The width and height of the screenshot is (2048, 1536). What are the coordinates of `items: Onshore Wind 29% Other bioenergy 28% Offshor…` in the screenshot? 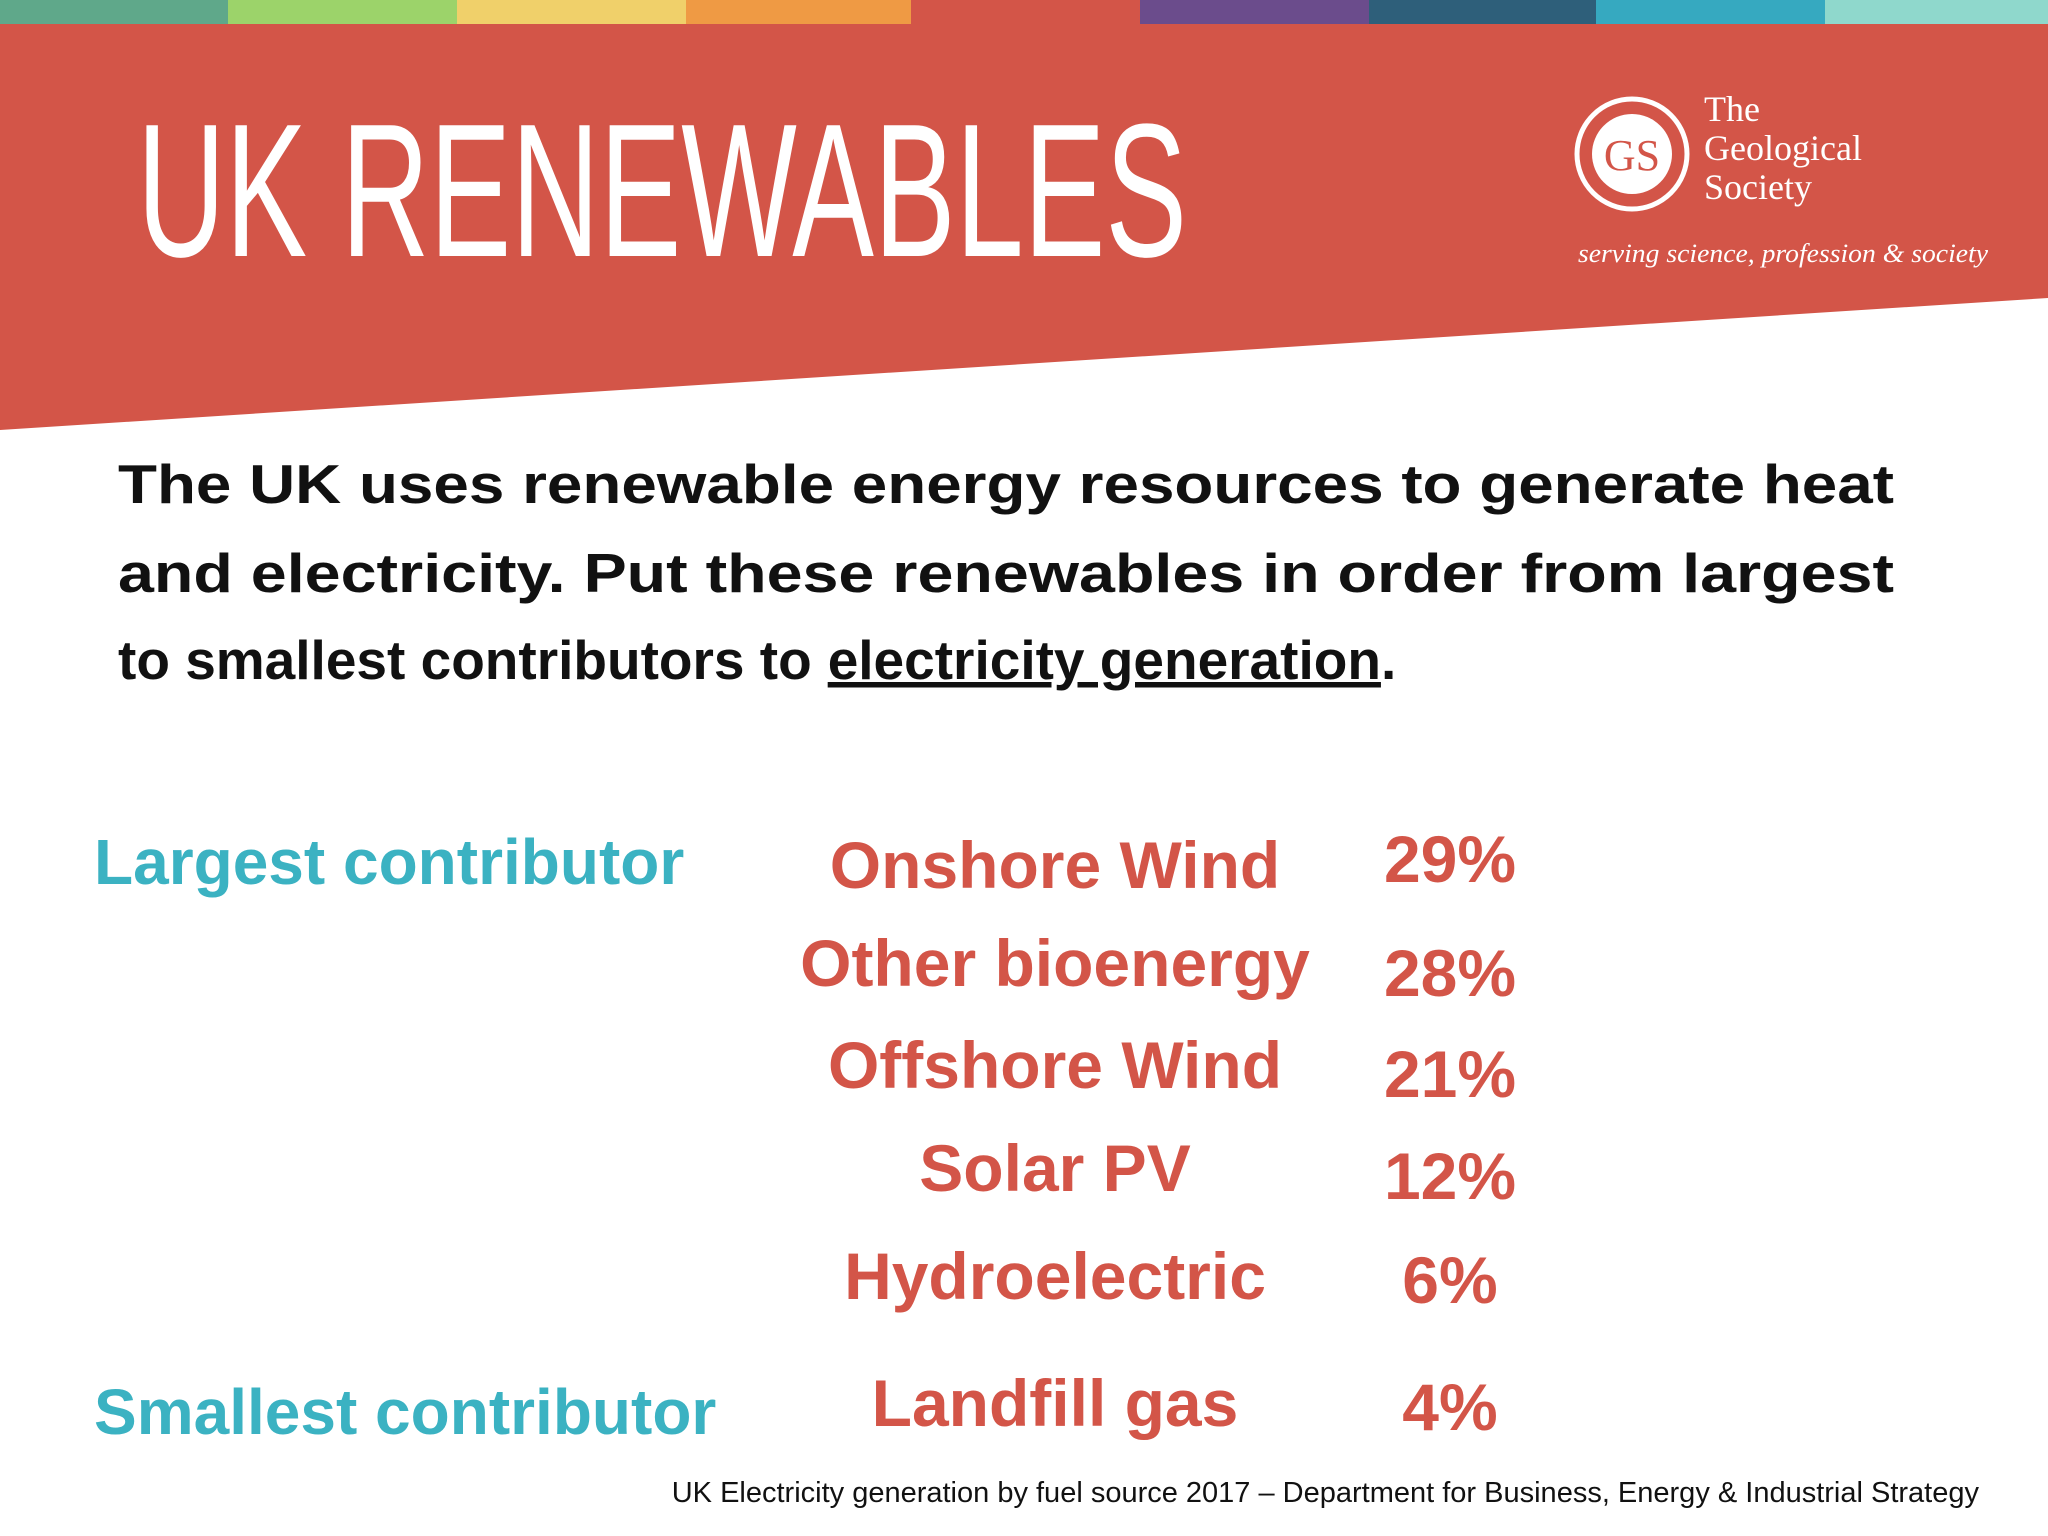 It's located at (1158, 1133).